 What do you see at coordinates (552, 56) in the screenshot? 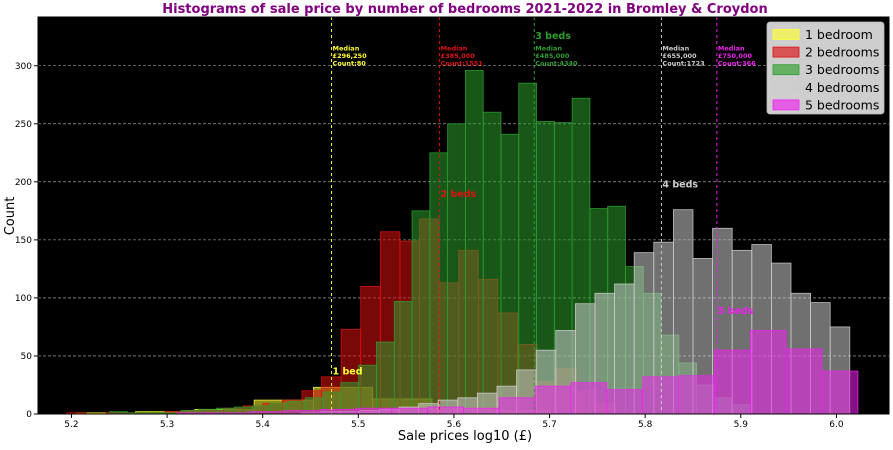
I see `median-annotation-line: £485,000` at bounding box center [552, 56].